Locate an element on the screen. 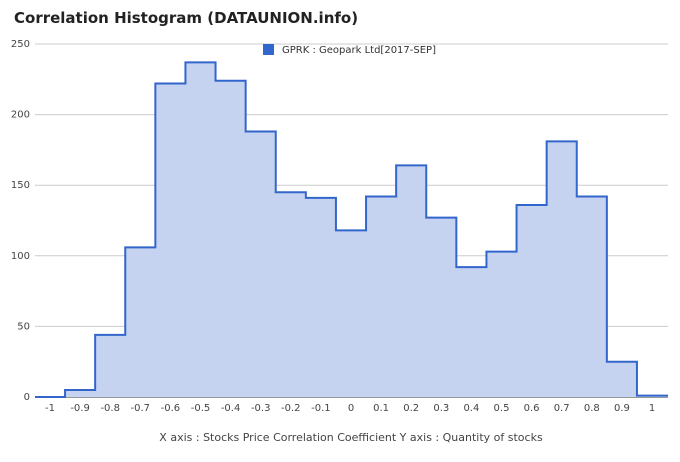 The width and height of the screenshot is (680, 462). x-tick-label: 0 is located at coordinates (351, 408).